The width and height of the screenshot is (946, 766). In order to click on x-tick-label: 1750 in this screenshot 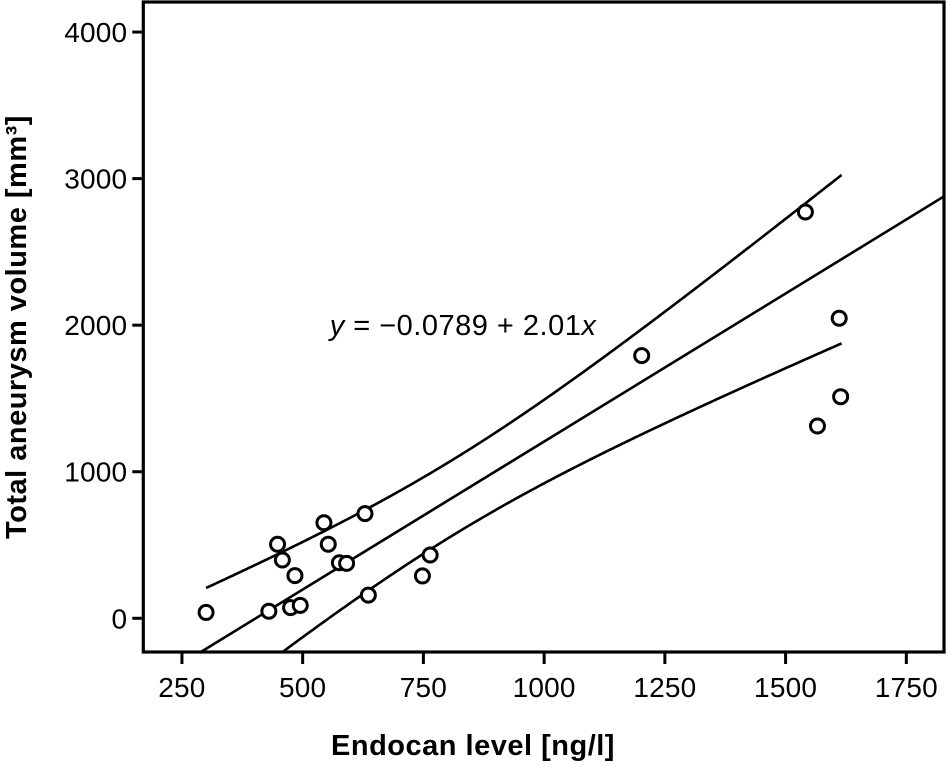, I will do `click(906, 687)`.